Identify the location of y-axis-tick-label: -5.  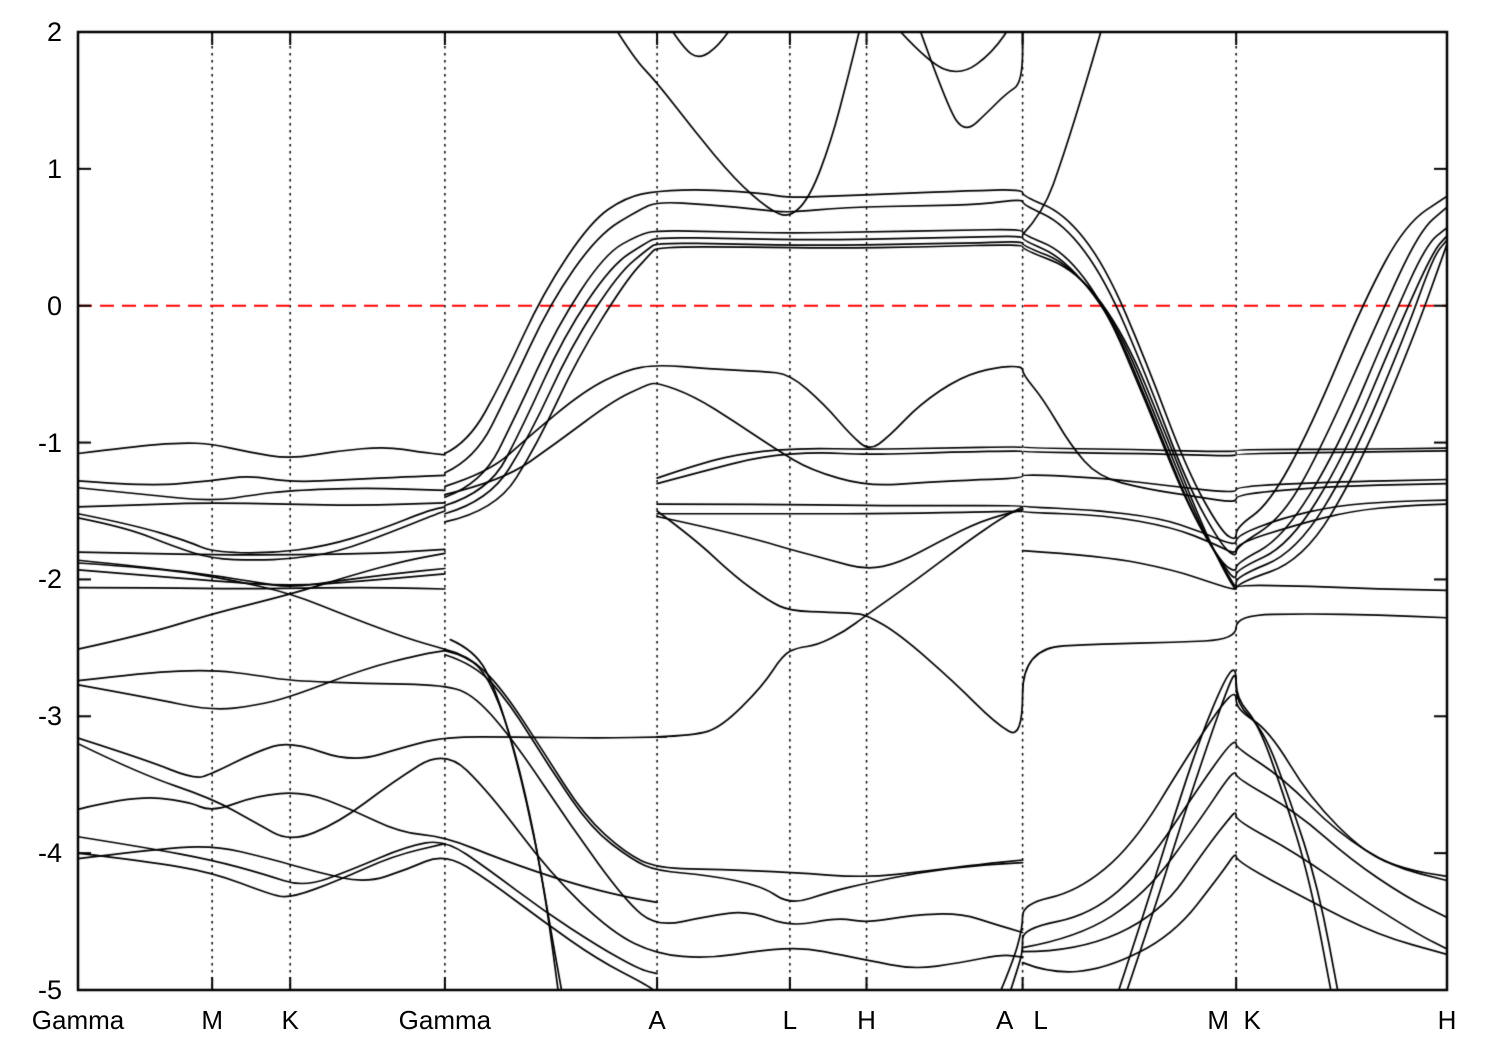
(49, 990).